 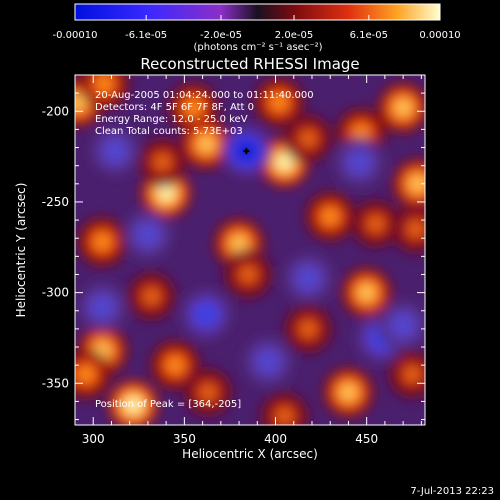 What do you see at coordinates (168, 404) in the screenshot?
I see `peak-position-label: Position of Peak = [364,-205]` at bounding box center [168, 404].